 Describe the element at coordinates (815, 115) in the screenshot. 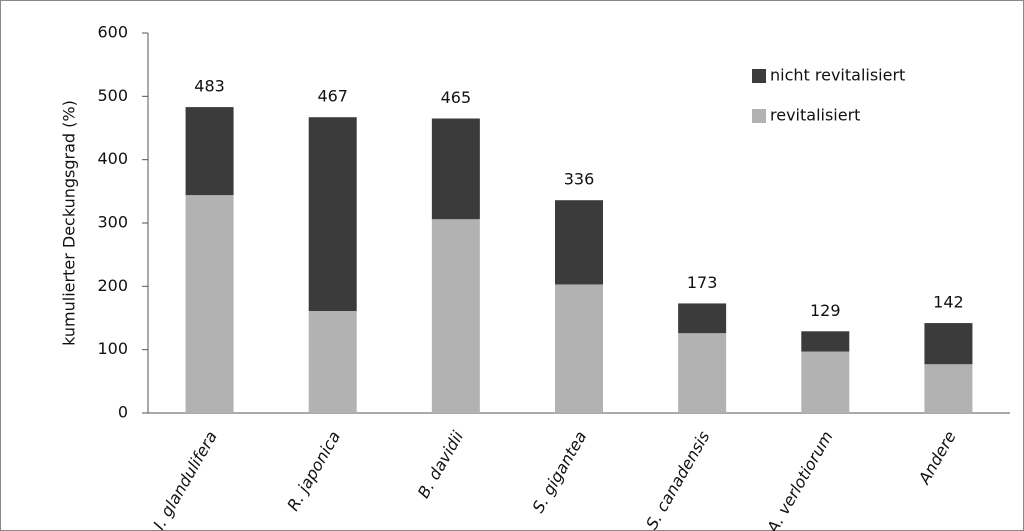

I see `legend-label: revitalisiert` at that location.